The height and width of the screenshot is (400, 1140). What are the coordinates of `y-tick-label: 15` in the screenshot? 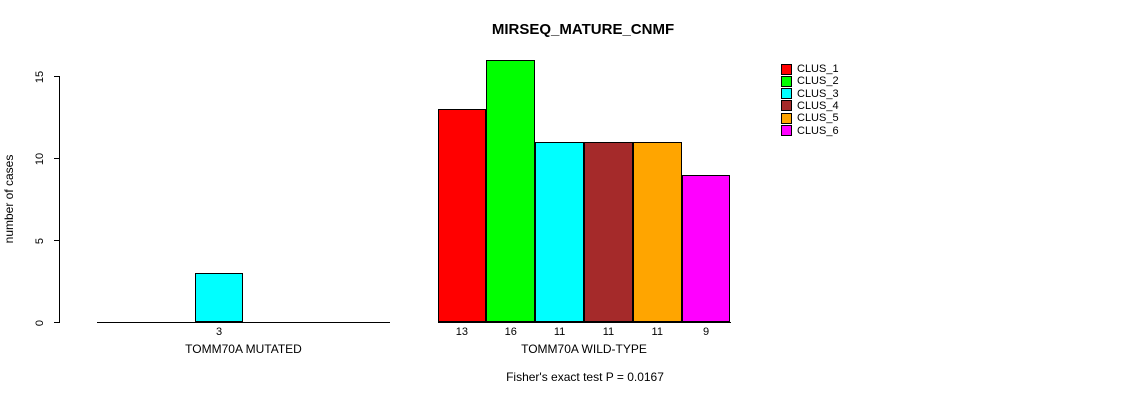 It's located at (40, 76).